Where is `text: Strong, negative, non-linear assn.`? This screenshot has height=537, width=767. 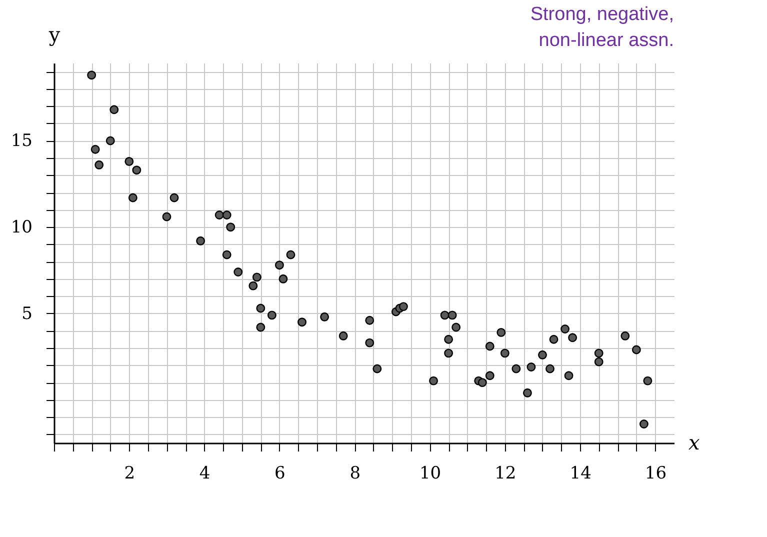 text: Strong, negative, non-linear assn. is located at coordinates (602, 27).